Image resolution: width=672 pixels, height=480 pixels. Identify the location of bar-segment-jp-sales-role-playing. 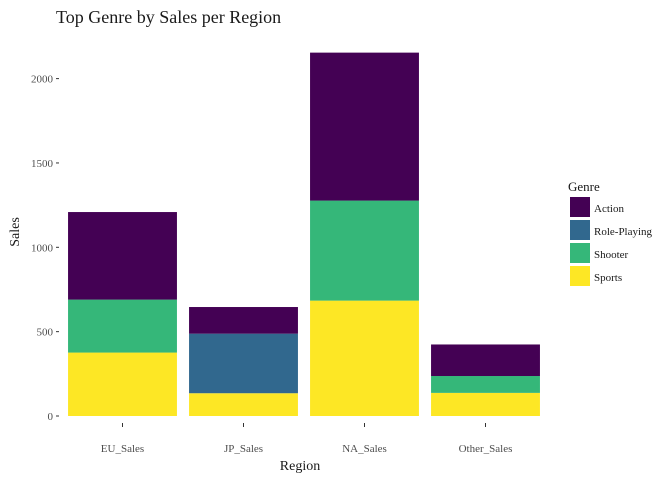
(243, 363).